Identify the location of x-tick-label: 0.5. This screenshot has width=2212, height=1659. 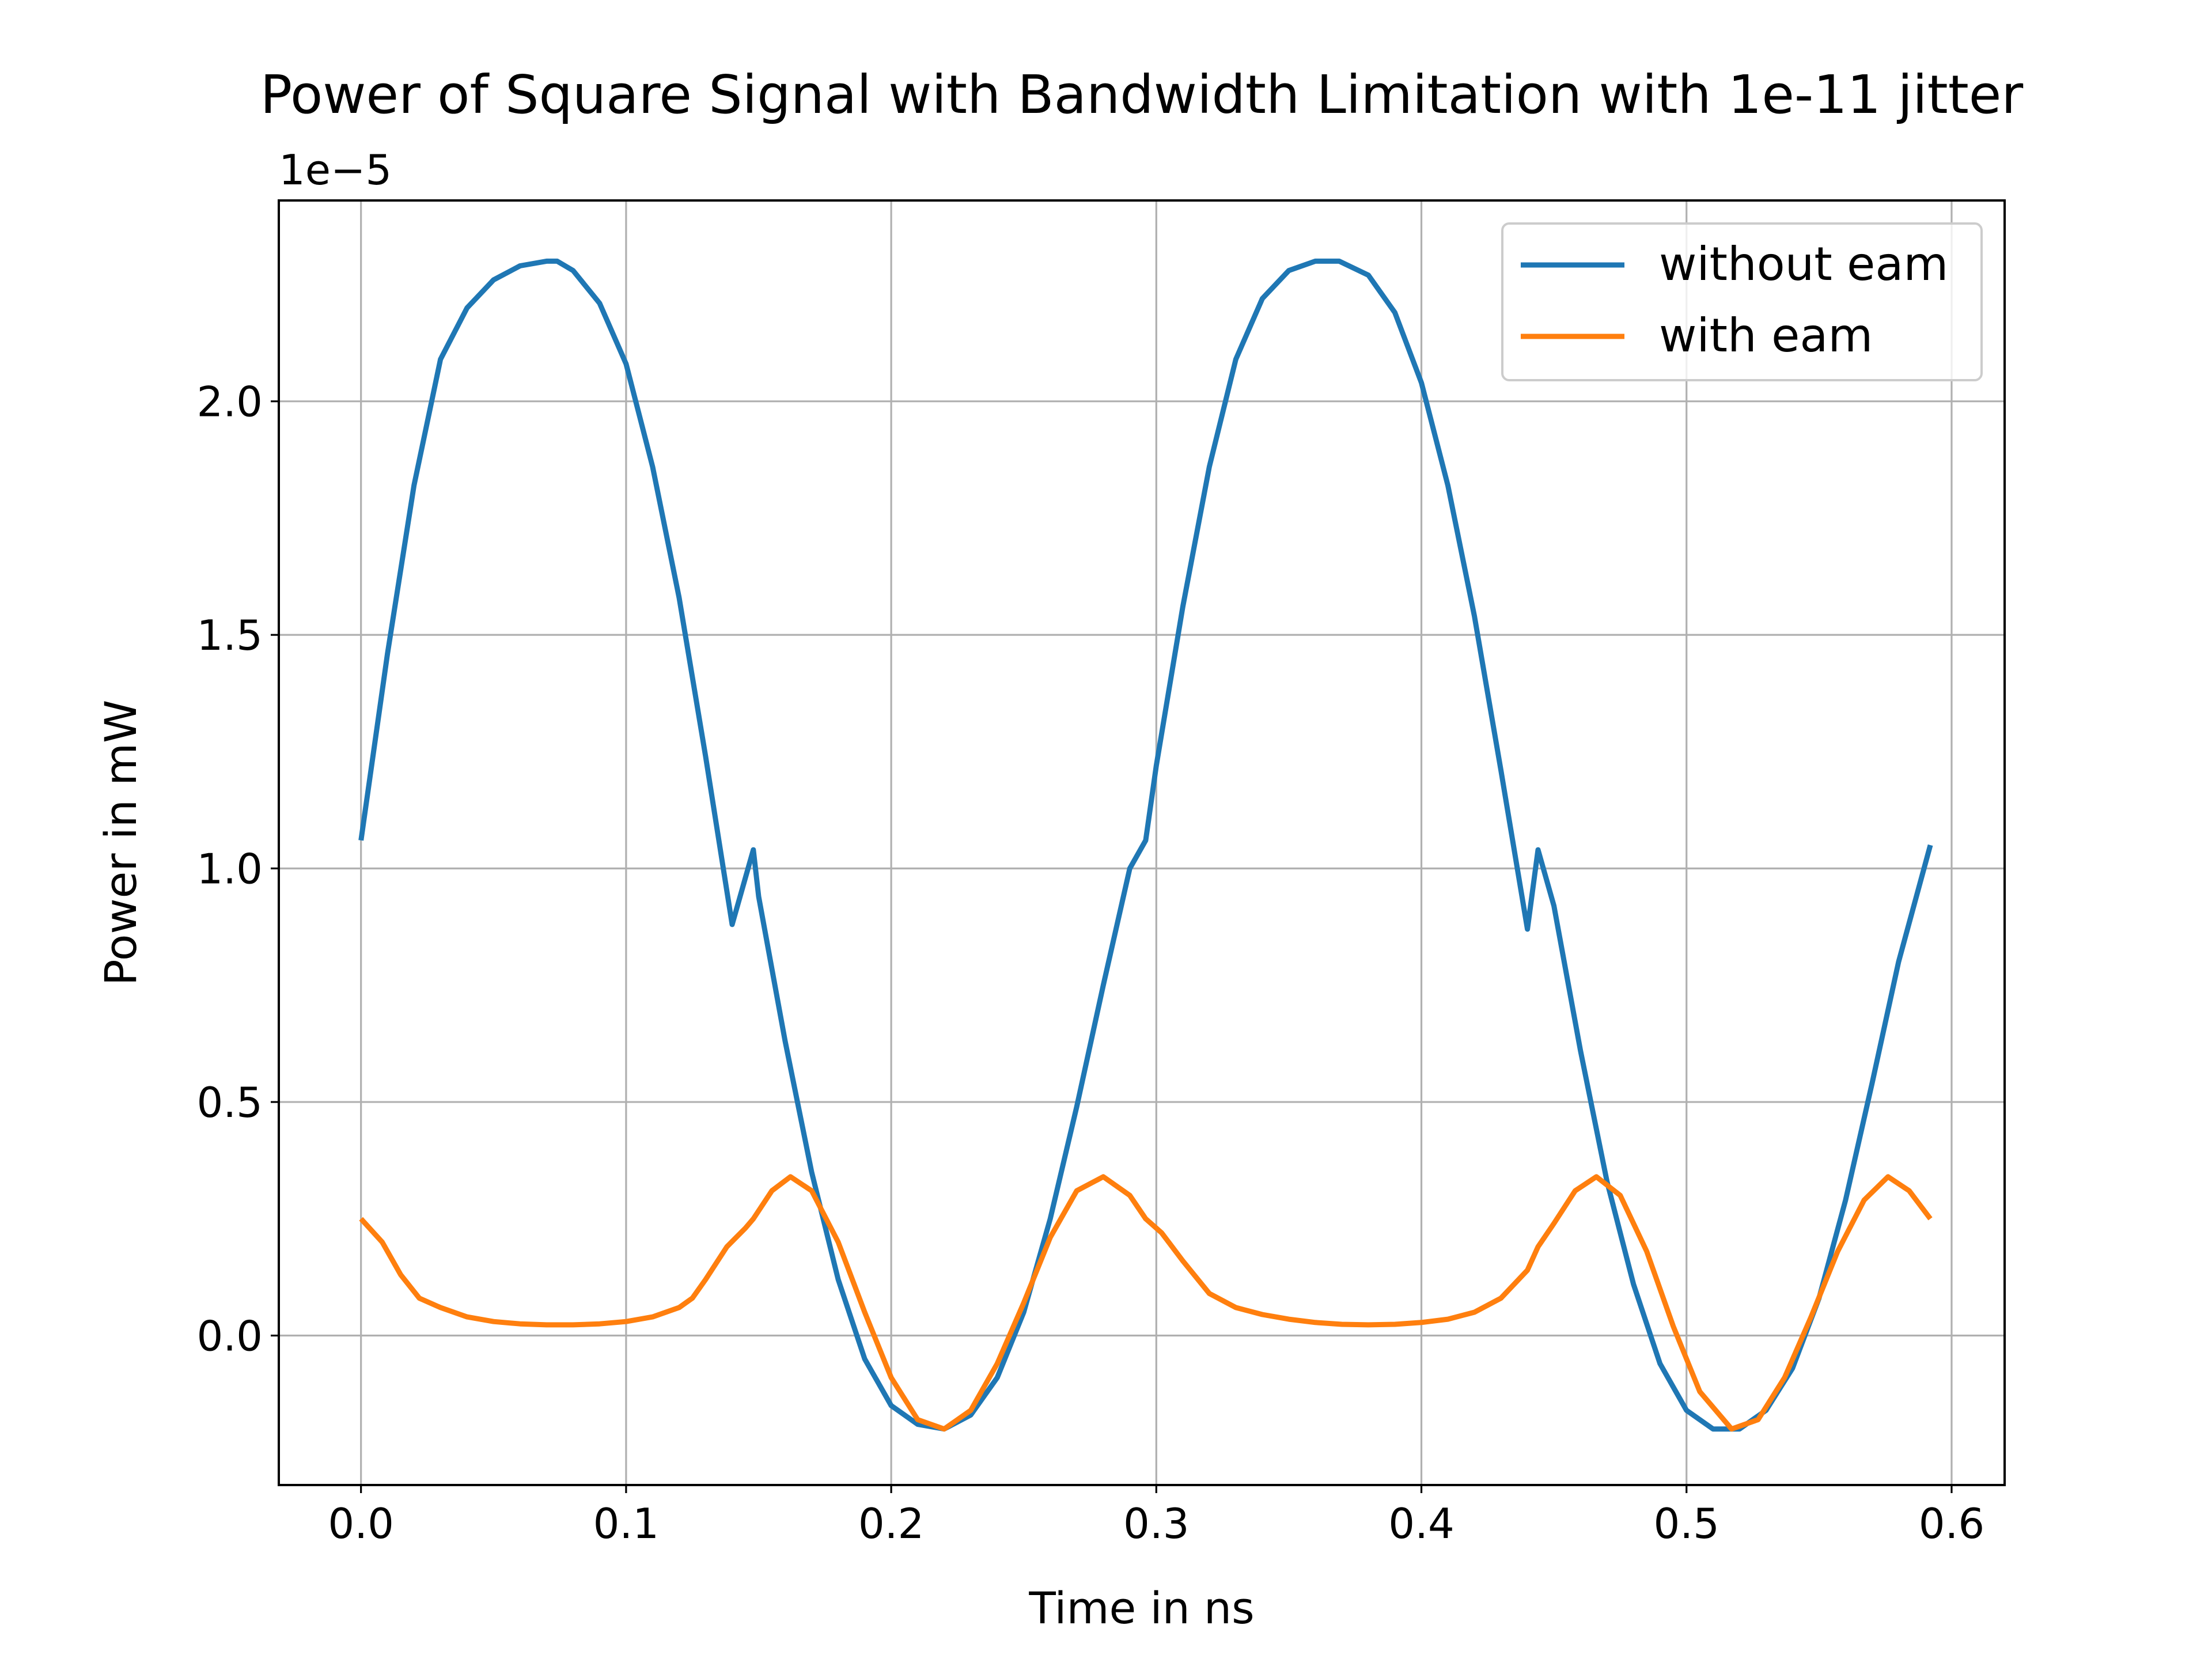
(1686, 1523).